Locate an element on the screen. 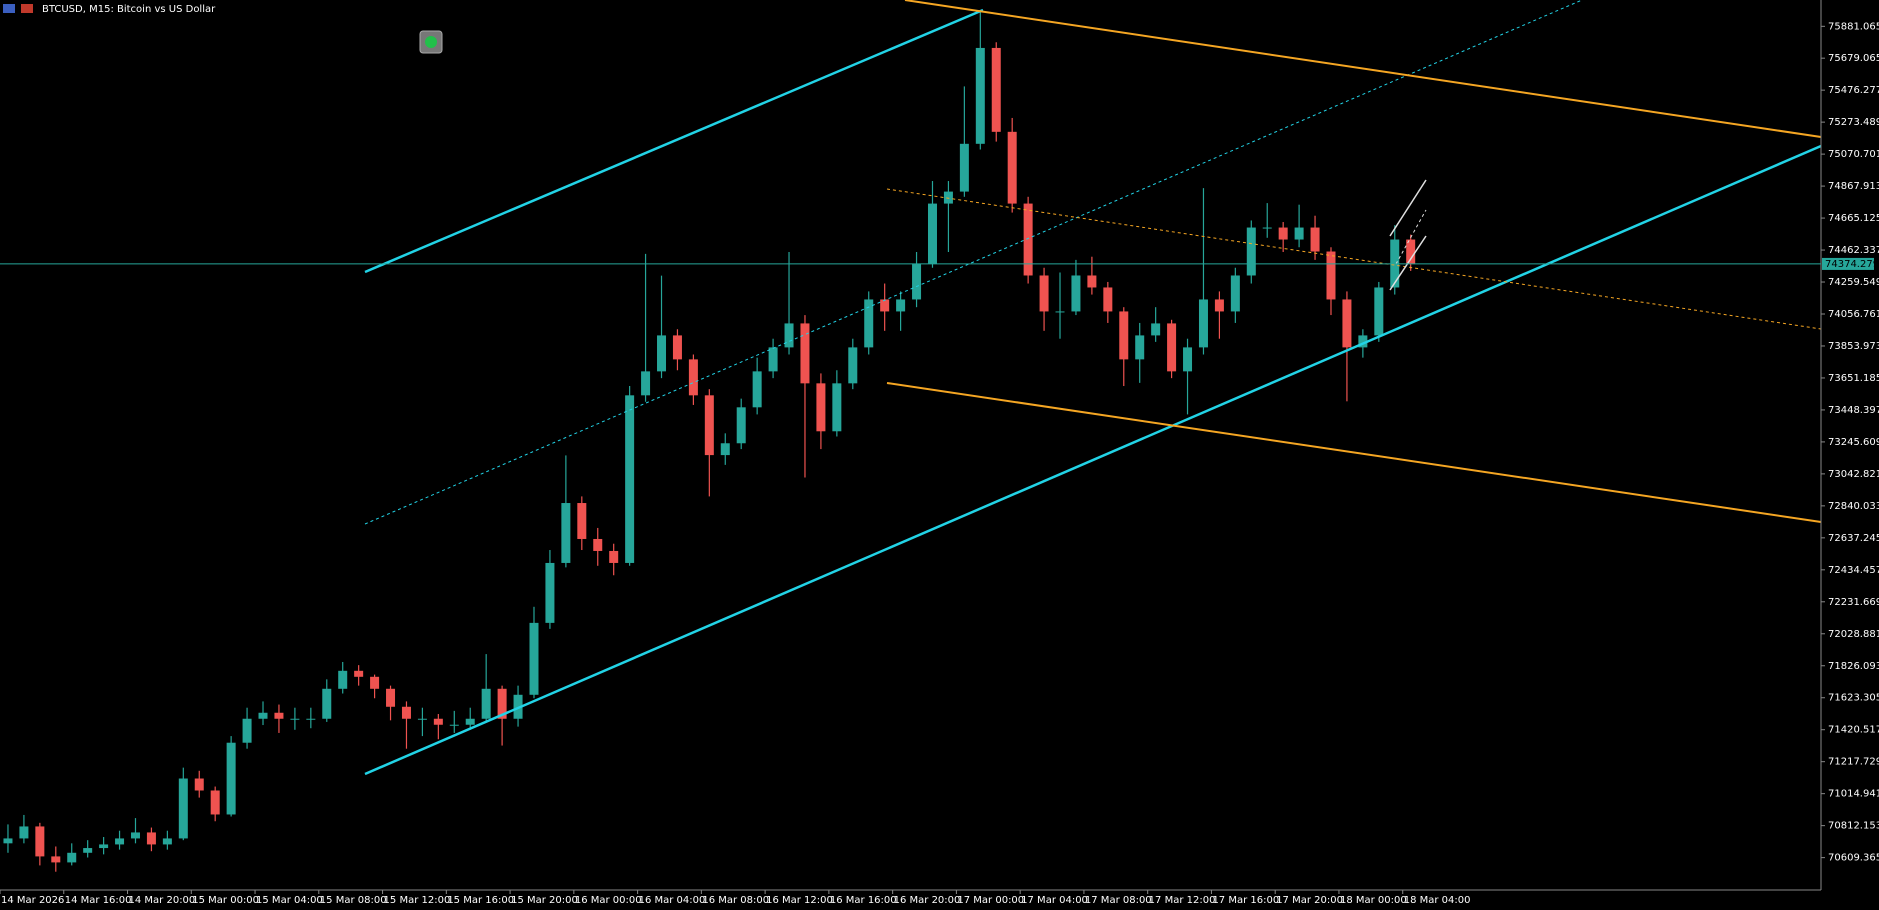 The height and width of the screenshot is (910, 1879). channel-midline is located at coordinates (1354, 259).